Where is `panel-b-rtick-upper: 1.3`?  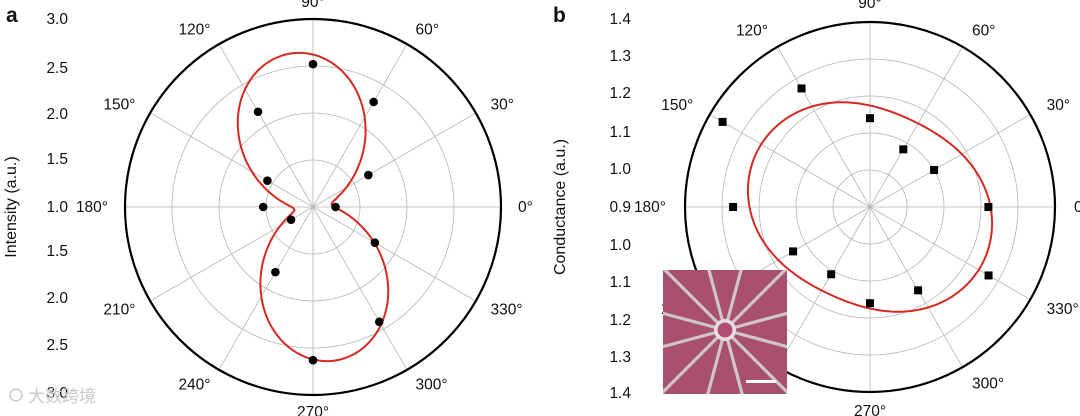 panel-b-rtick-upper: 1.3 is located at coordinates (620, 56).